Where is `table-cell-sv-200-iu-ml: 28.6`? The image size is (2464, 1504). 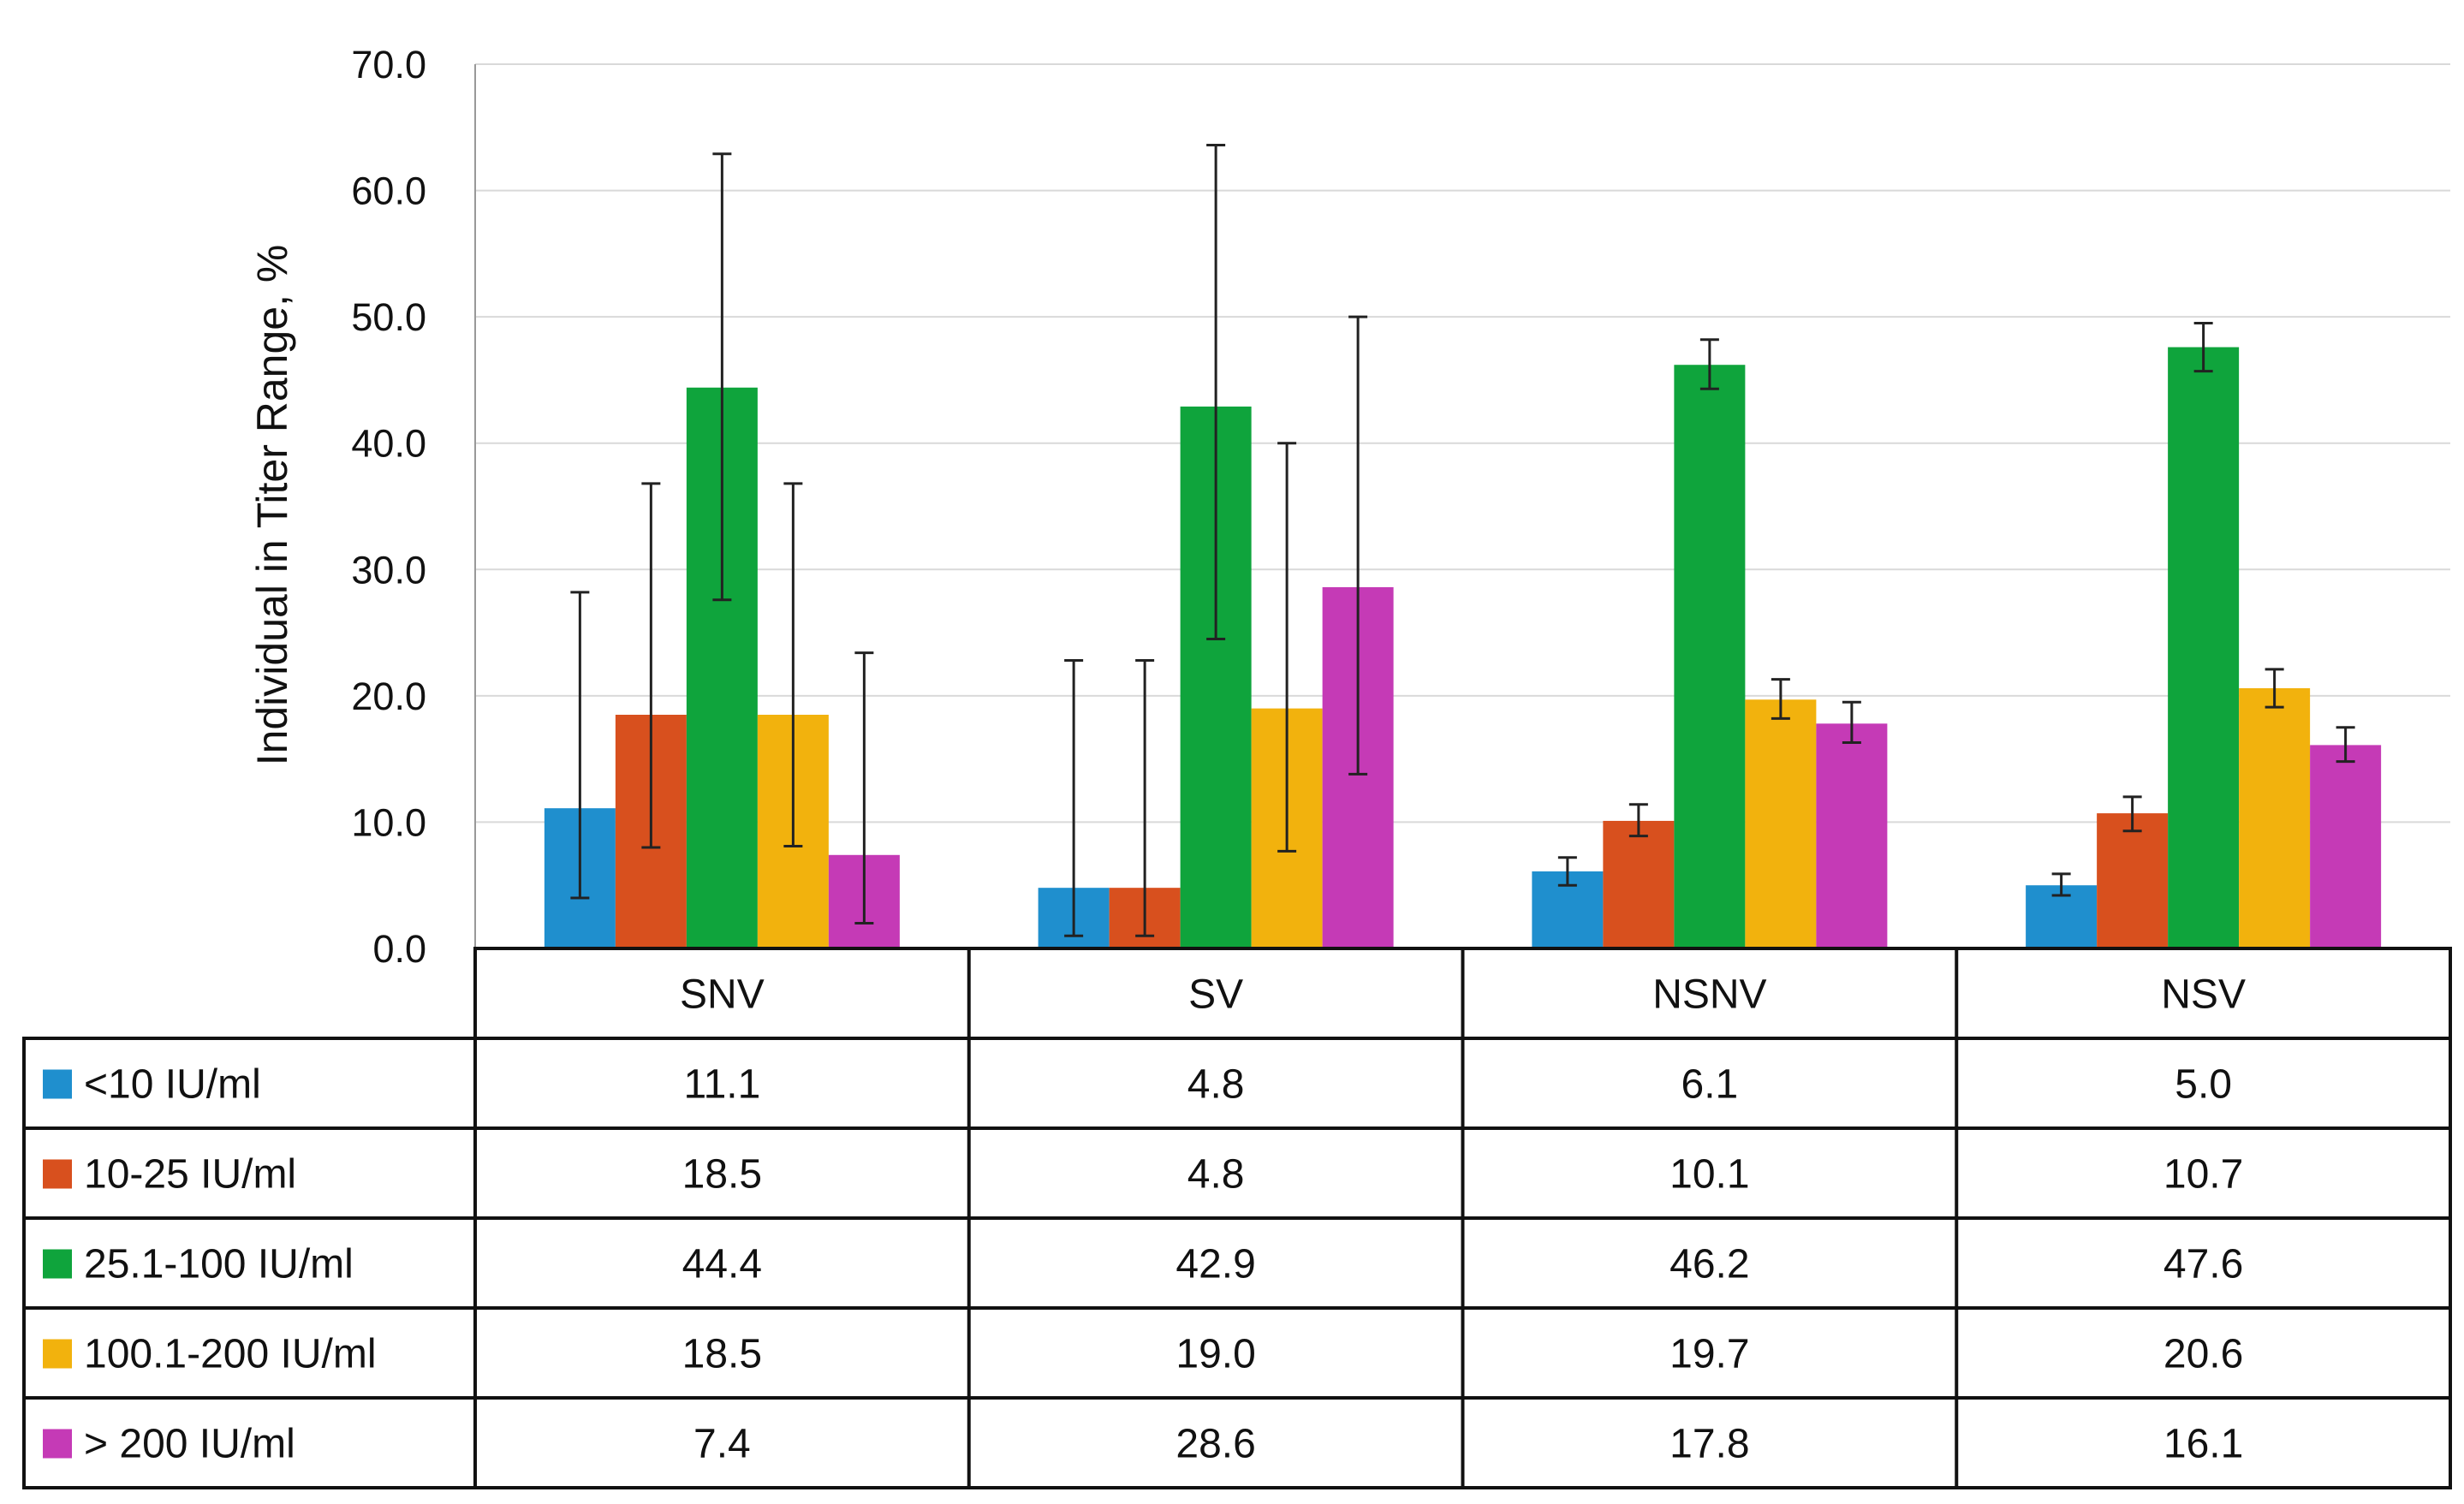 table-cell-sv-200-iu-ml: 28.6 is located at coordinates (1215, 1444).